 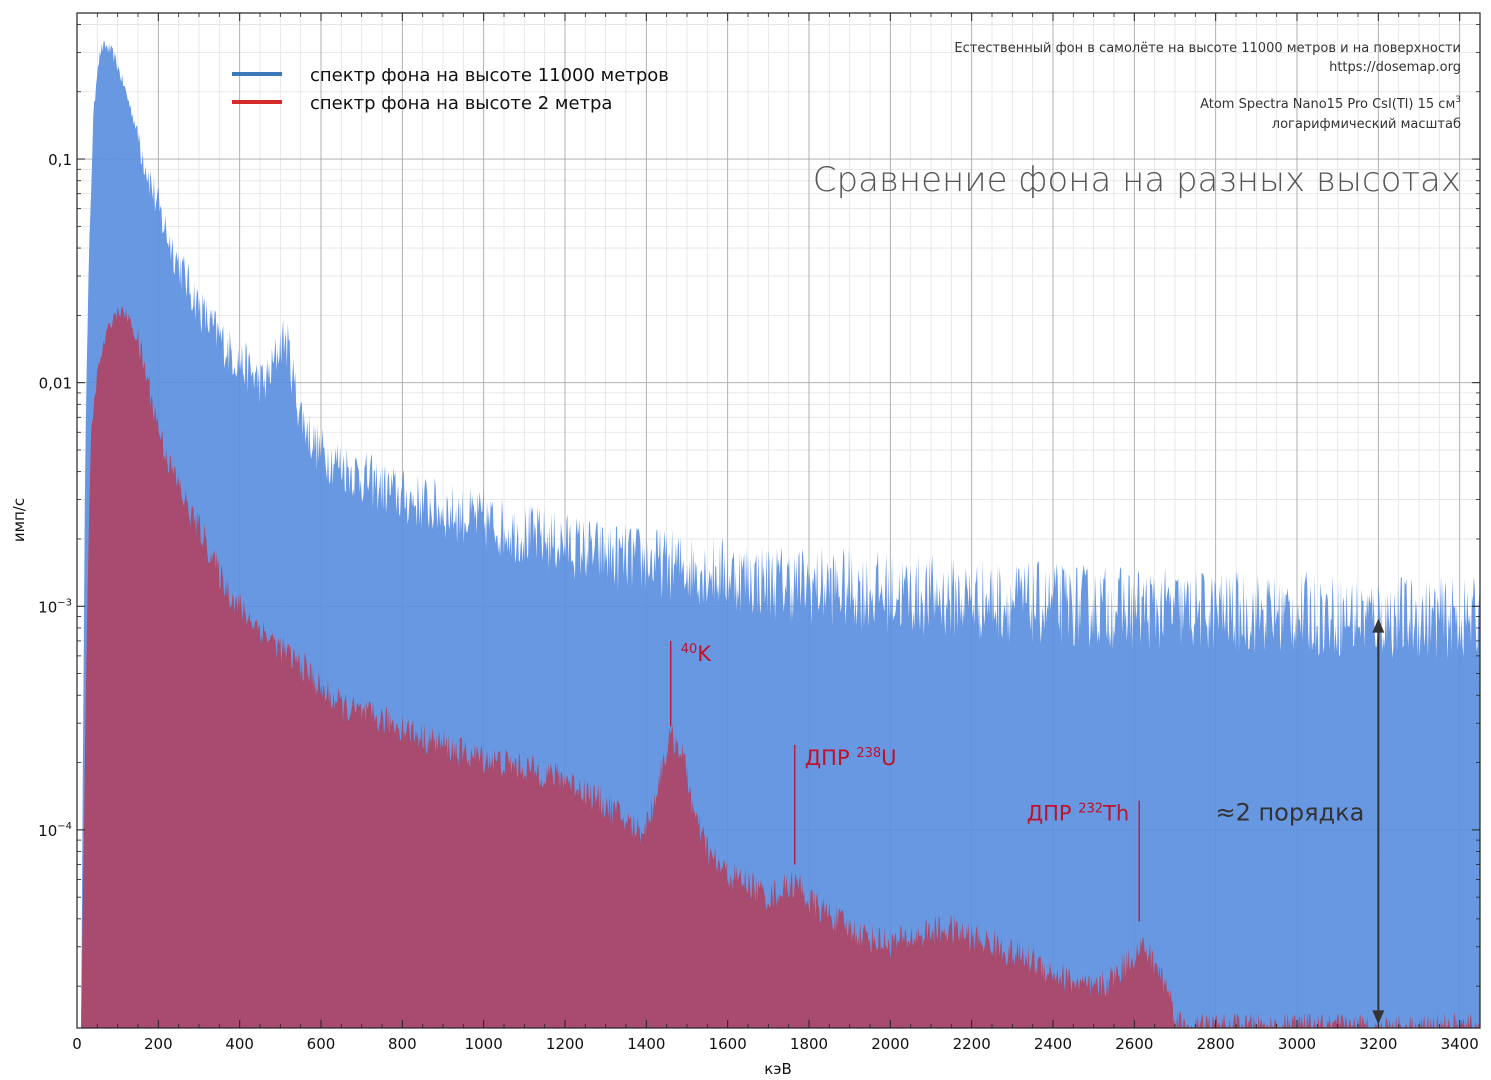 I want to click on x-axis-label: кэВ, so click(x=778, y=1069).